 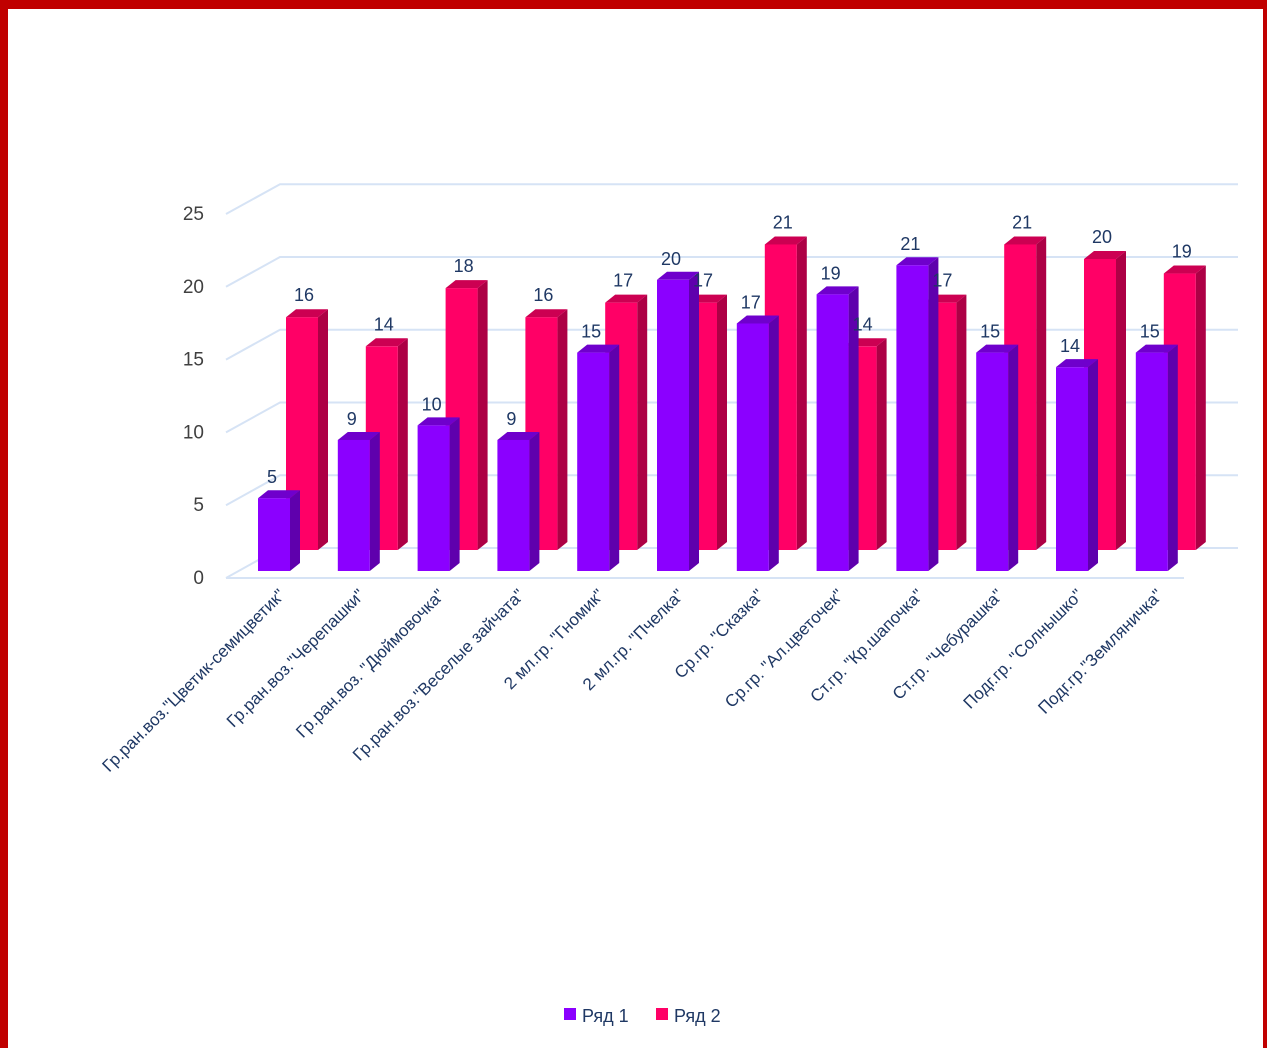 I want to click on y-tick-label: 10, so click(x=193, y=432).